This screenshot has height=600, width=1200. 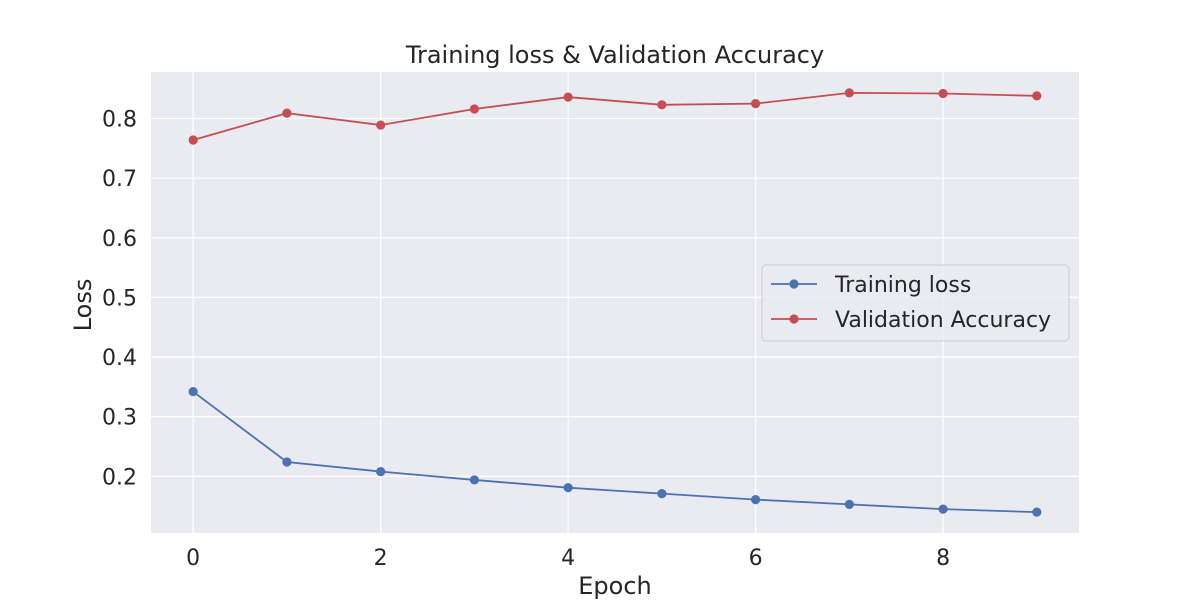 What do you see at coordinates (381, 558) in the screenshot?
I see `x-tick-label: 2` at bounding box center [381, 558].